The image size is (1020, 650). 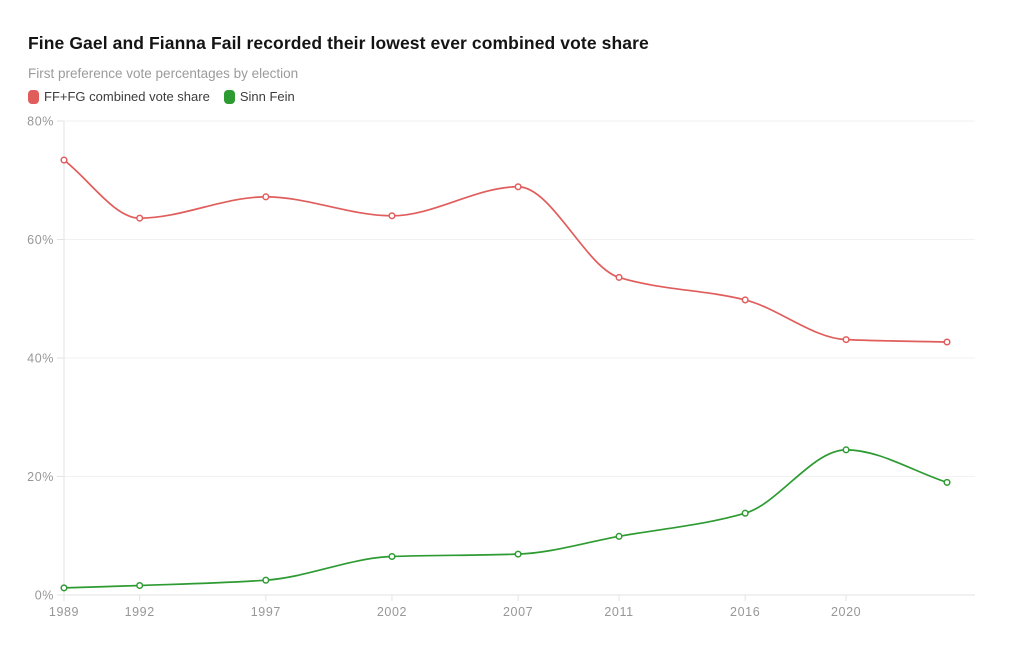 What do you see at coordinates (40, 240) in the screenshot?
I see `y-axis-label: 60%` at bounding box center [40, 240].